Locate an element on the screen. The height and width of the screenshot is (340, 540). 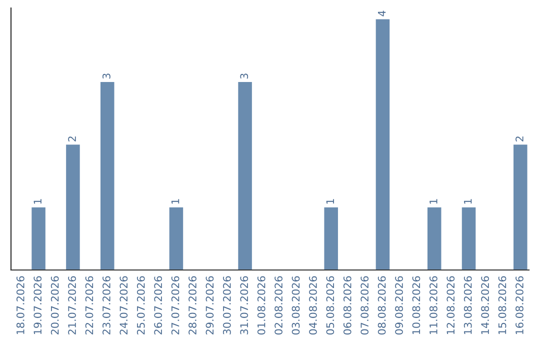
x-tick-label: 29.07.2026 is located at coordinates (210, 305).